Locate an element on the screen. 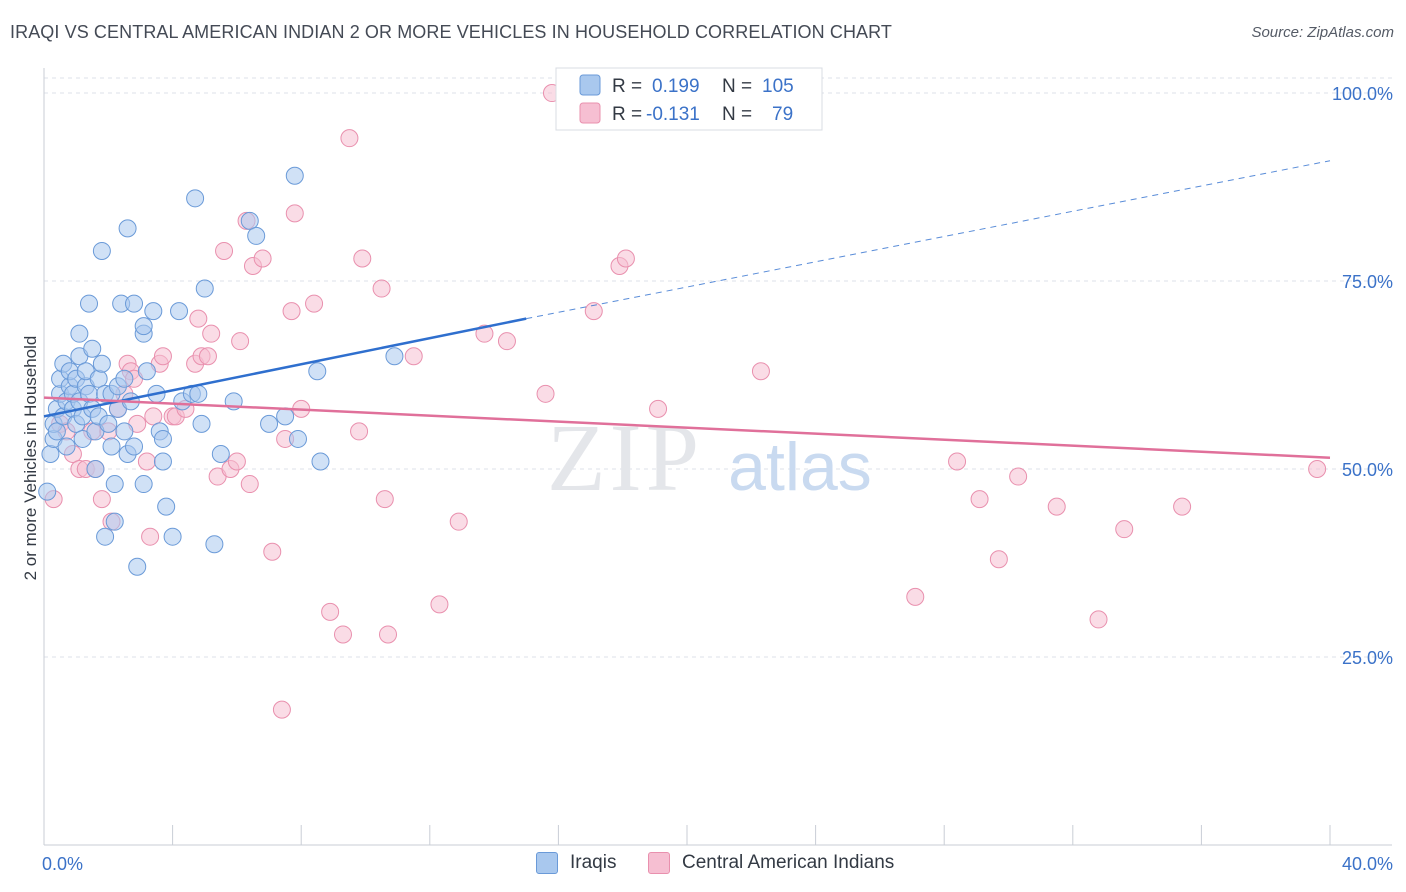 The height and width of the screenshot is (892, 1406). legend-r-value-1: 0.199 is located at coordinates (676, 86).